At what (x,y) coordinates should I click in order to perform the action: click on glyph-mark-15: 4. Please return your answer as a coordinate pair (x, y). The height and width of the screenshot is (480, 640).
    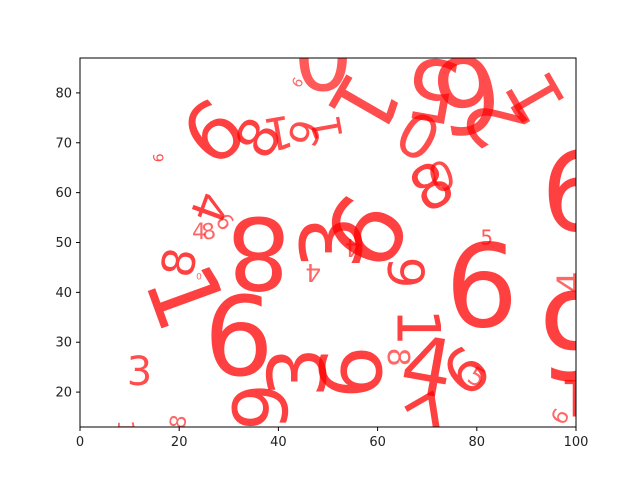
    Looking at the image, I should click on (199, 232).